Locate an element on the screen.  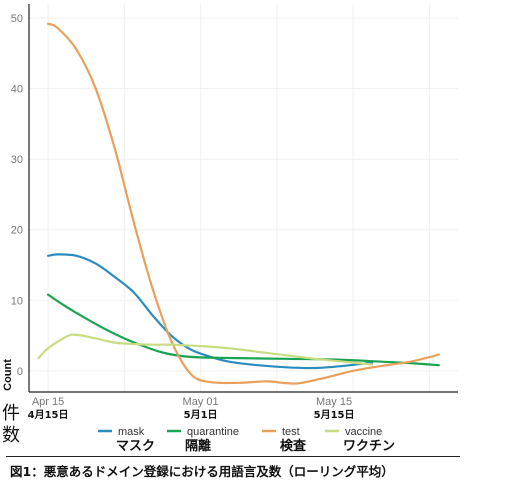
legend-label-quarantine: quarantine is located at coordinates (213, 432).